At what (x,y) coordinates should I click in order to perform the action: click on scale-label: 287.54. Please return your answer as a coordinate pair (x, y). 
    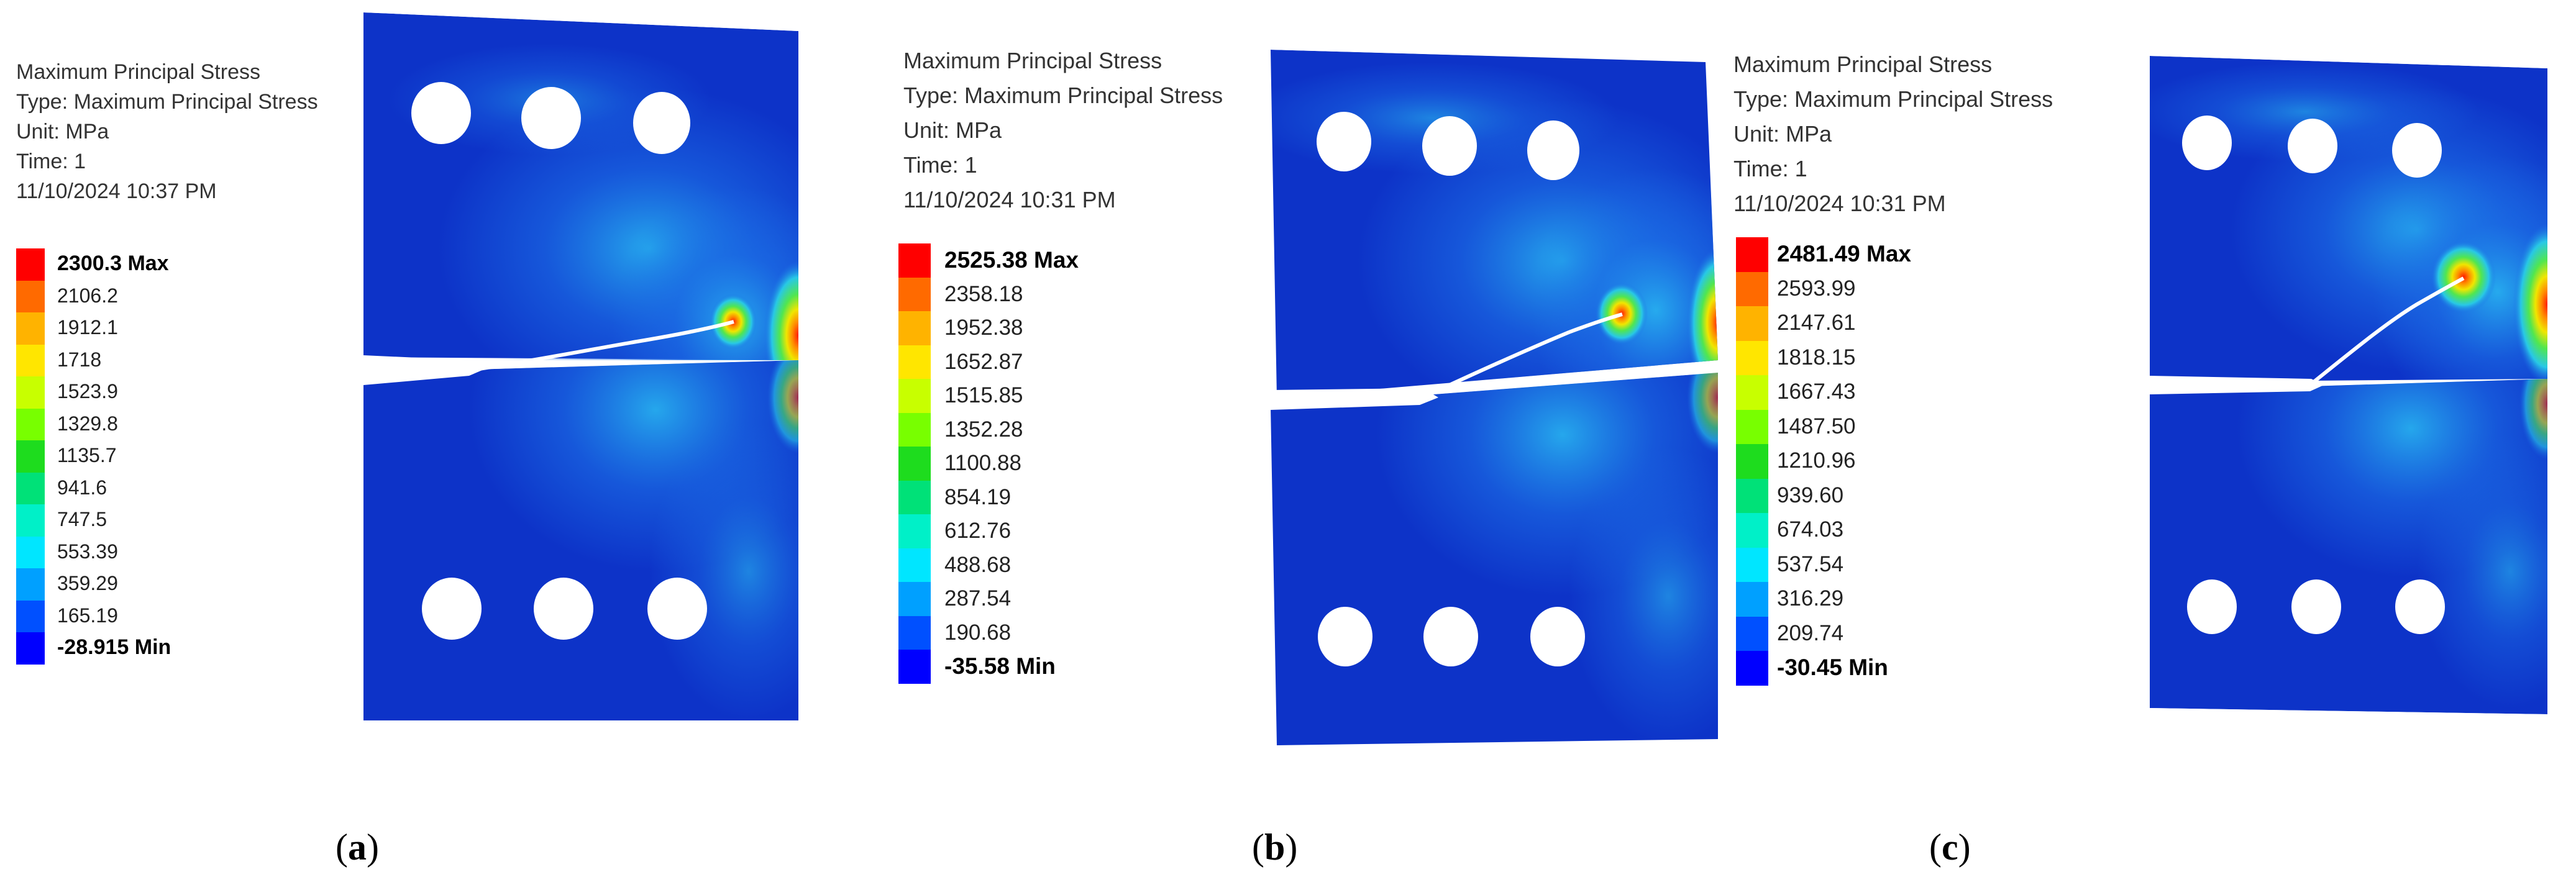
    Looking at the image, I should click on (978, 598).